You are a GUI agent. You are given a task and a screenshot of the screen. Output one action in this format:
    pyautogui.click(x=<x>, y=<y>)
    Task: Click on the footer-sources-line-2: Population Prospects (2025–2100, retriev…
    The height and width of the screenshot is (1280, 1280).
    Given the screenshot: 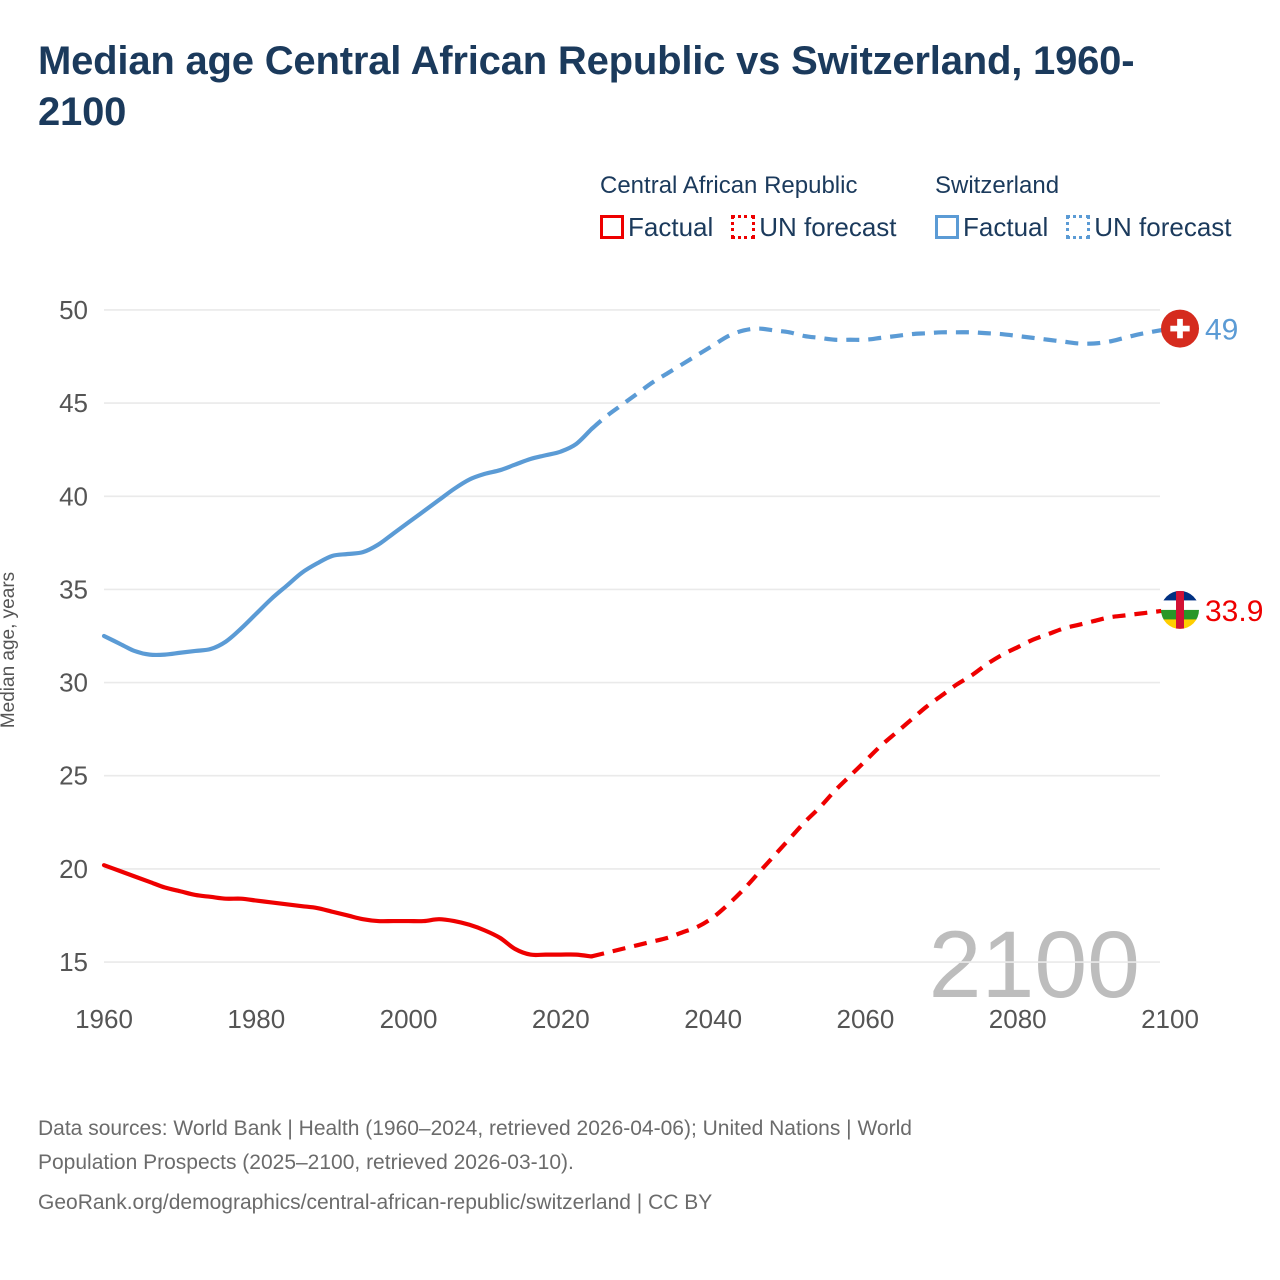 What is the action you would take?
    pyautogui.click(x=306, y=1163)
    